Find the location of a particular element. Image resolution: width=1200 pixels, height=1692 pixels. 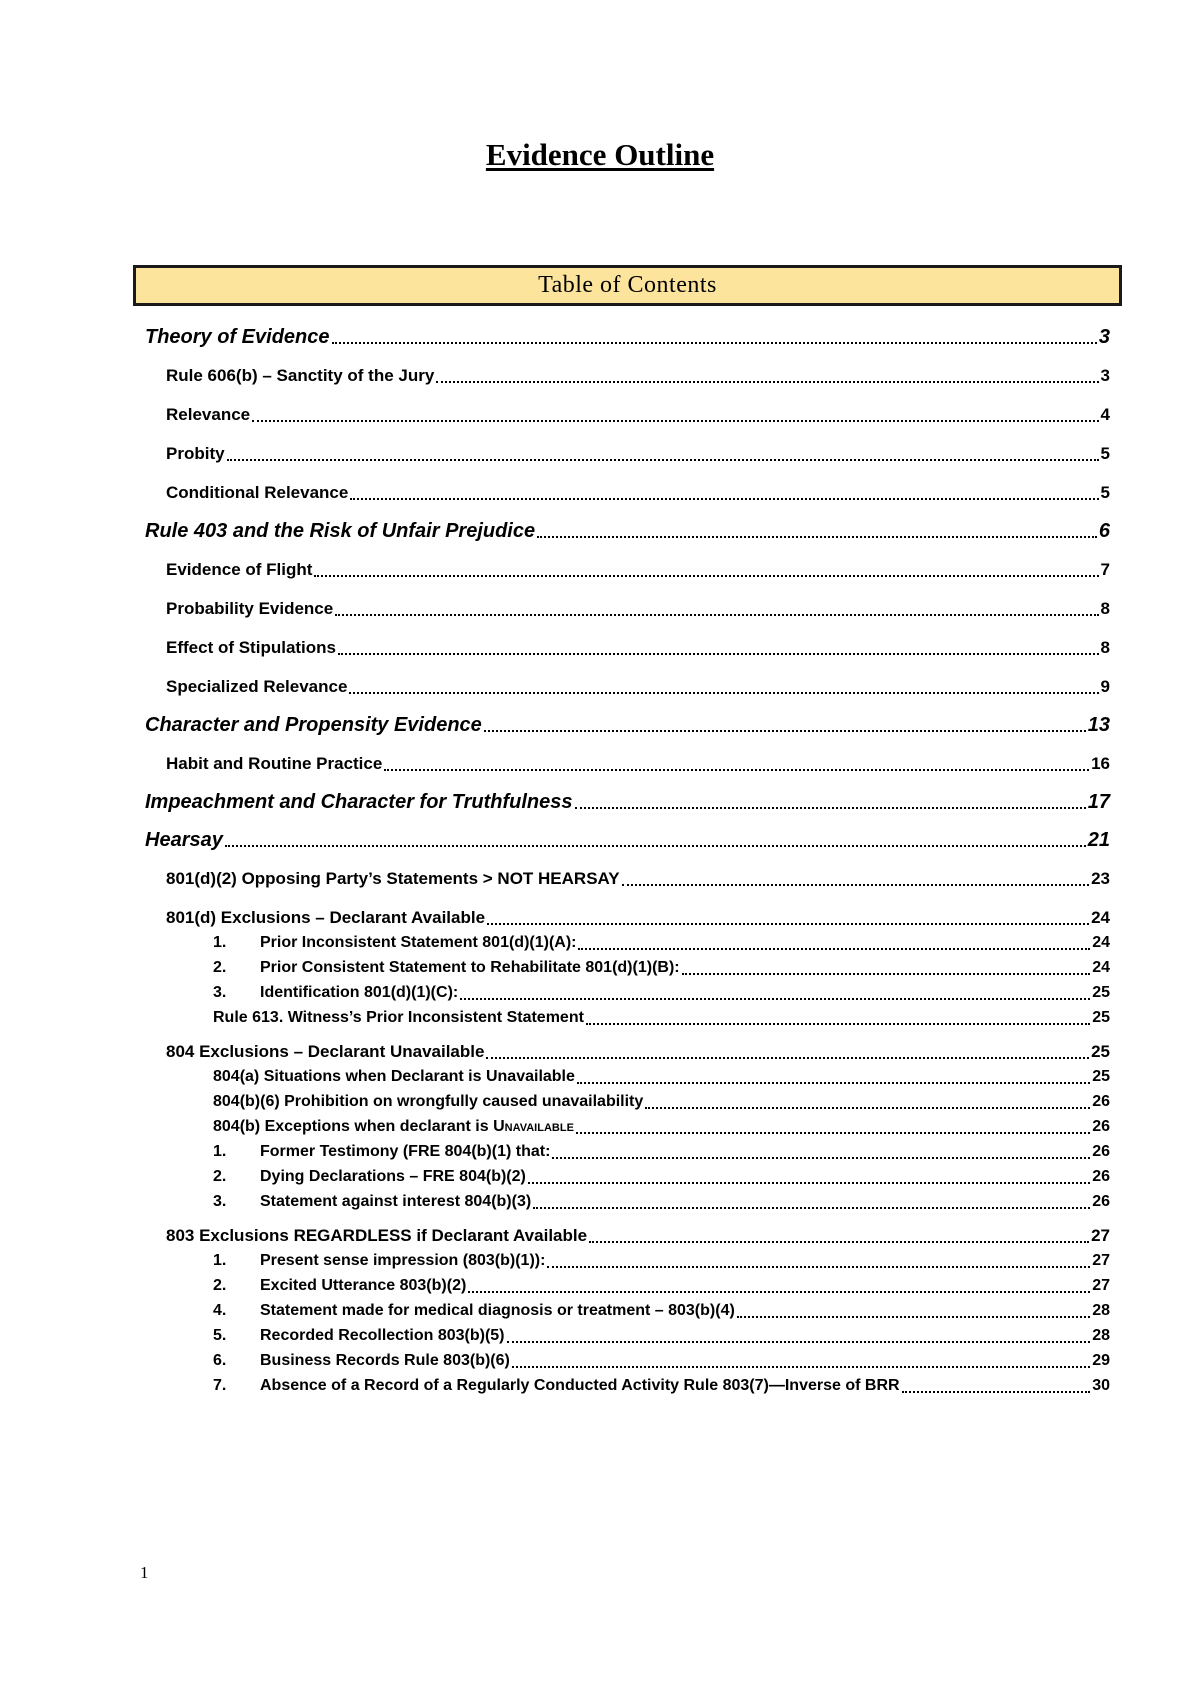

toc-entry-label: Character and Propensity Evidence is located at coordinates (313, 725).